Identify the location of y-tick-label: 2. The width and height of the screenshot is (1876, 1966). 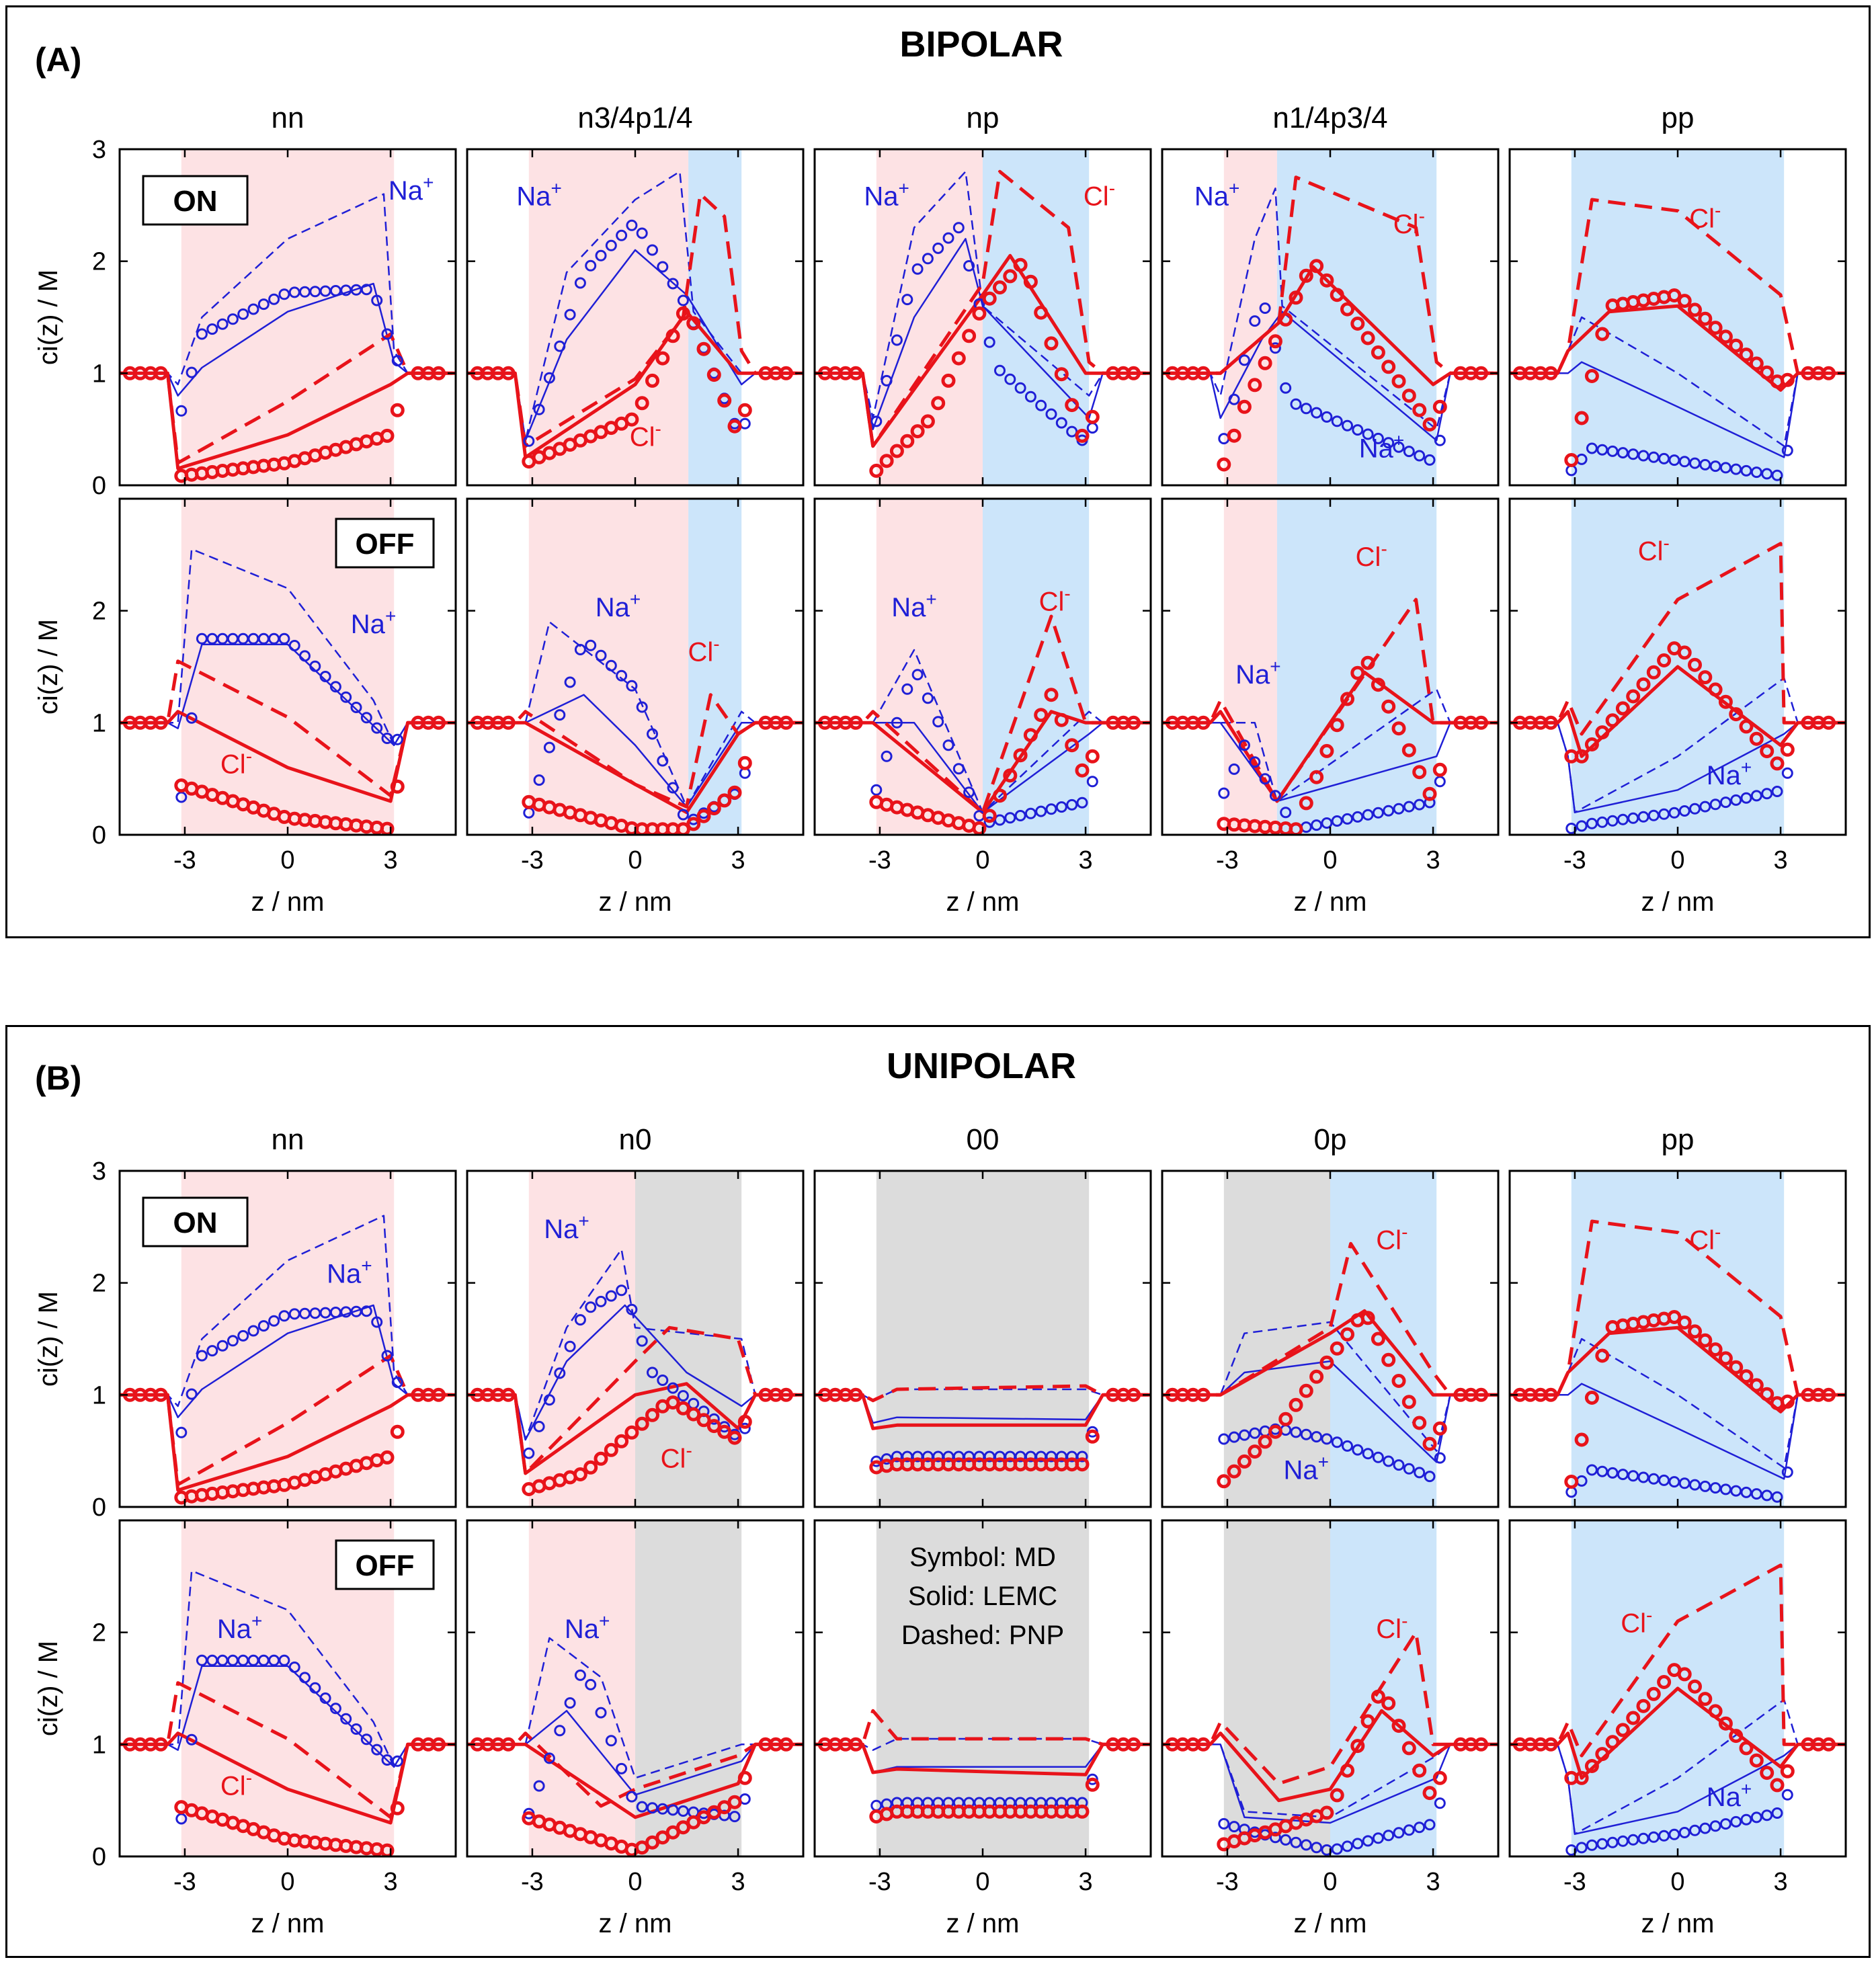
(99, 1284).